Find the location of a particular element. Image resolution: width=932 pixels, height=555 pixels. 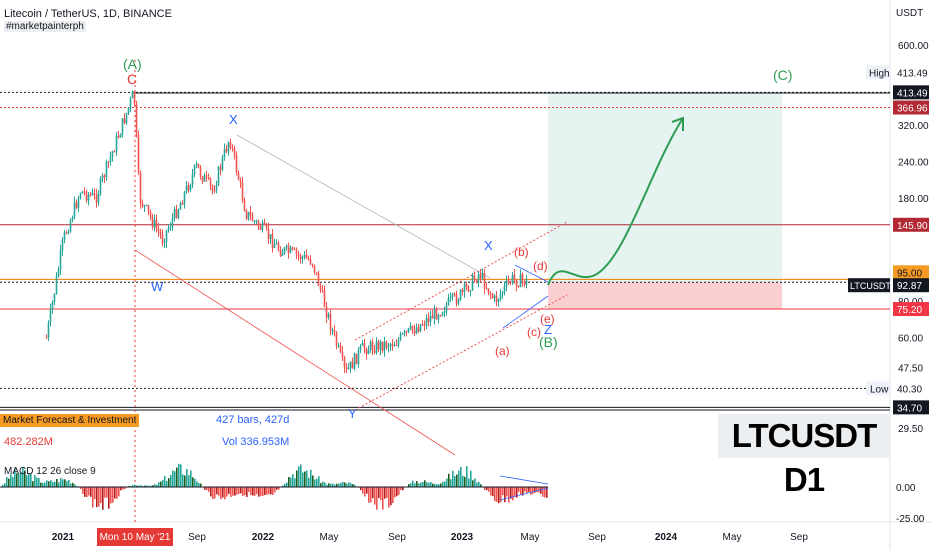

forecast-value: 482.282M is located at coordinates (28, 442).